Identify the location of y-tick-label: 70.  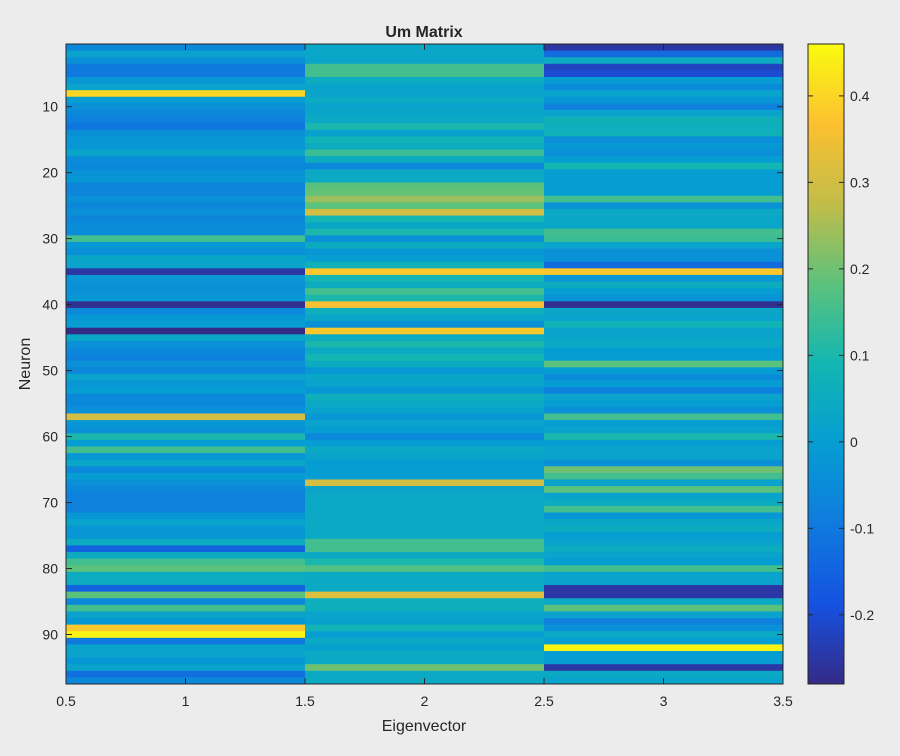
(50, 503).